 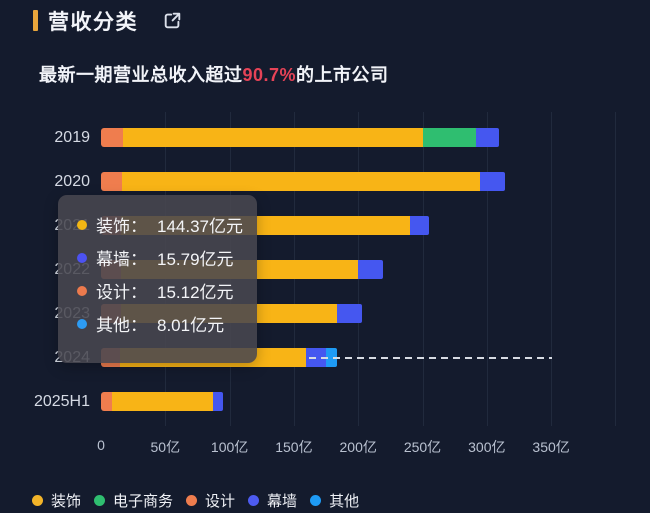 I want to click on x-axis-tick-50: 50亿, so click(x=165, y=447).